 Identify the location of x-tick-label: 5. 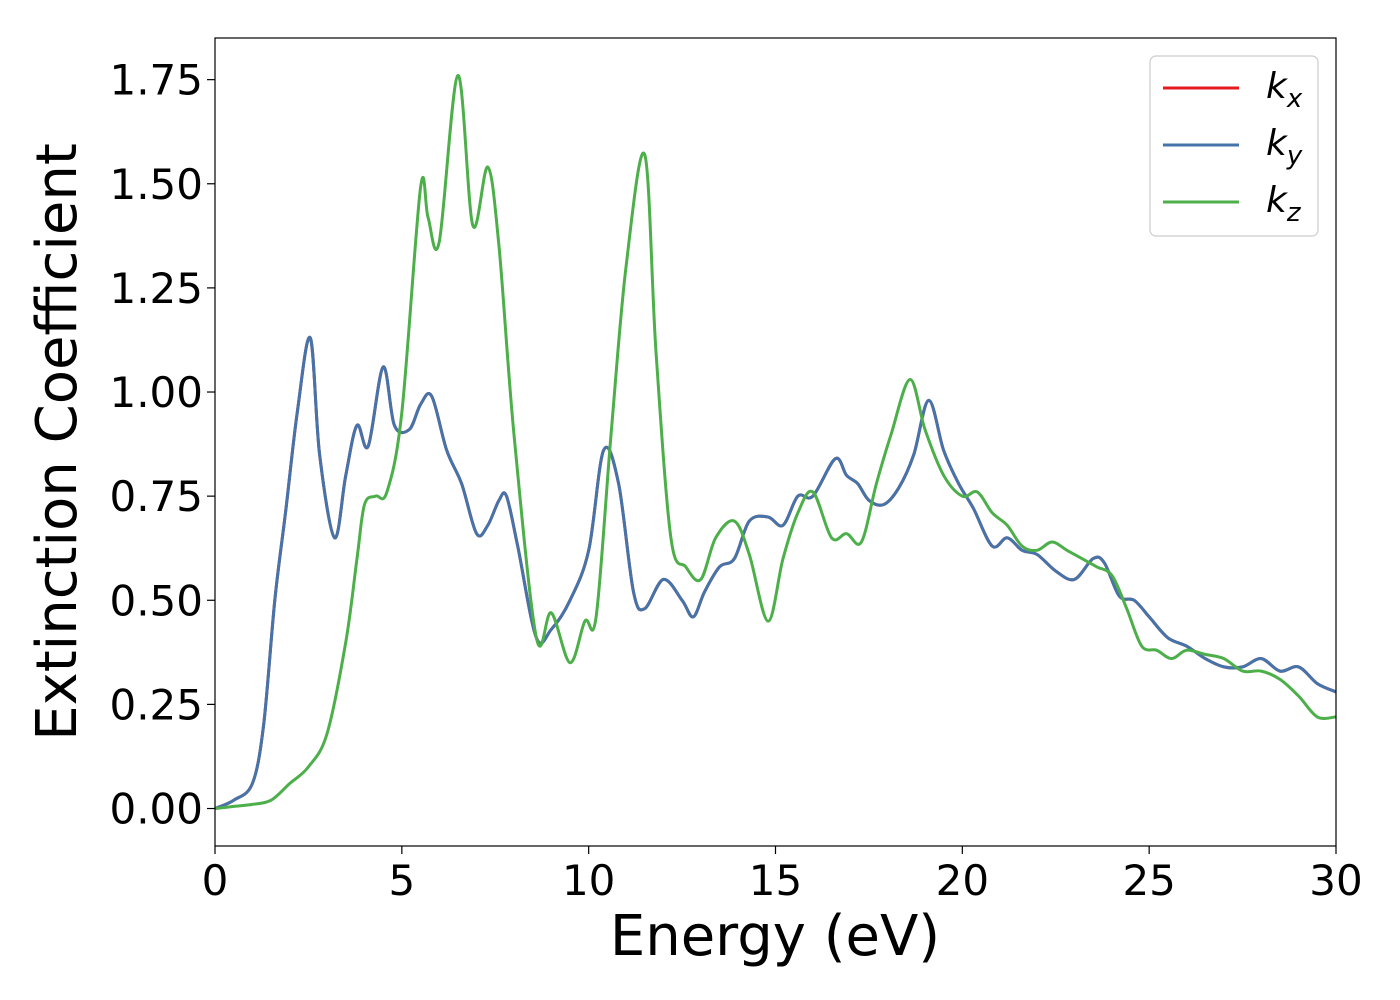
(401, 880).